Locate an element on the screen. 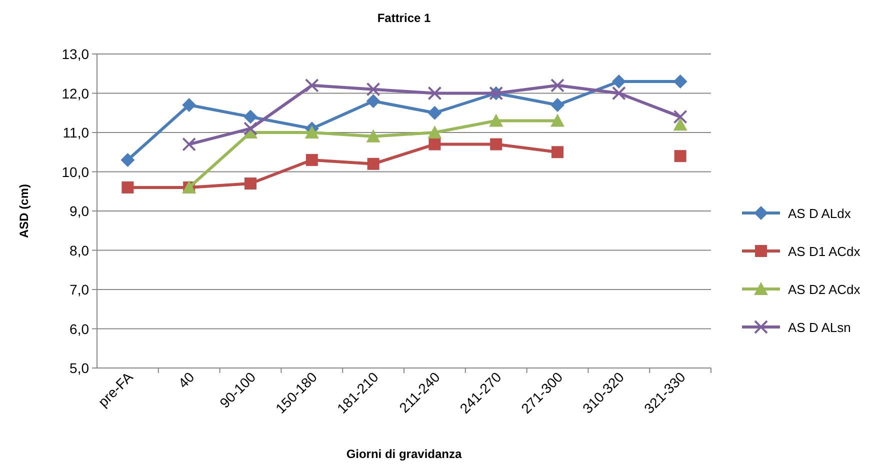 The height and width of the screenshot is (465, 896). legend-label: AS D2 ACdx is located at coordinates (824, 289).